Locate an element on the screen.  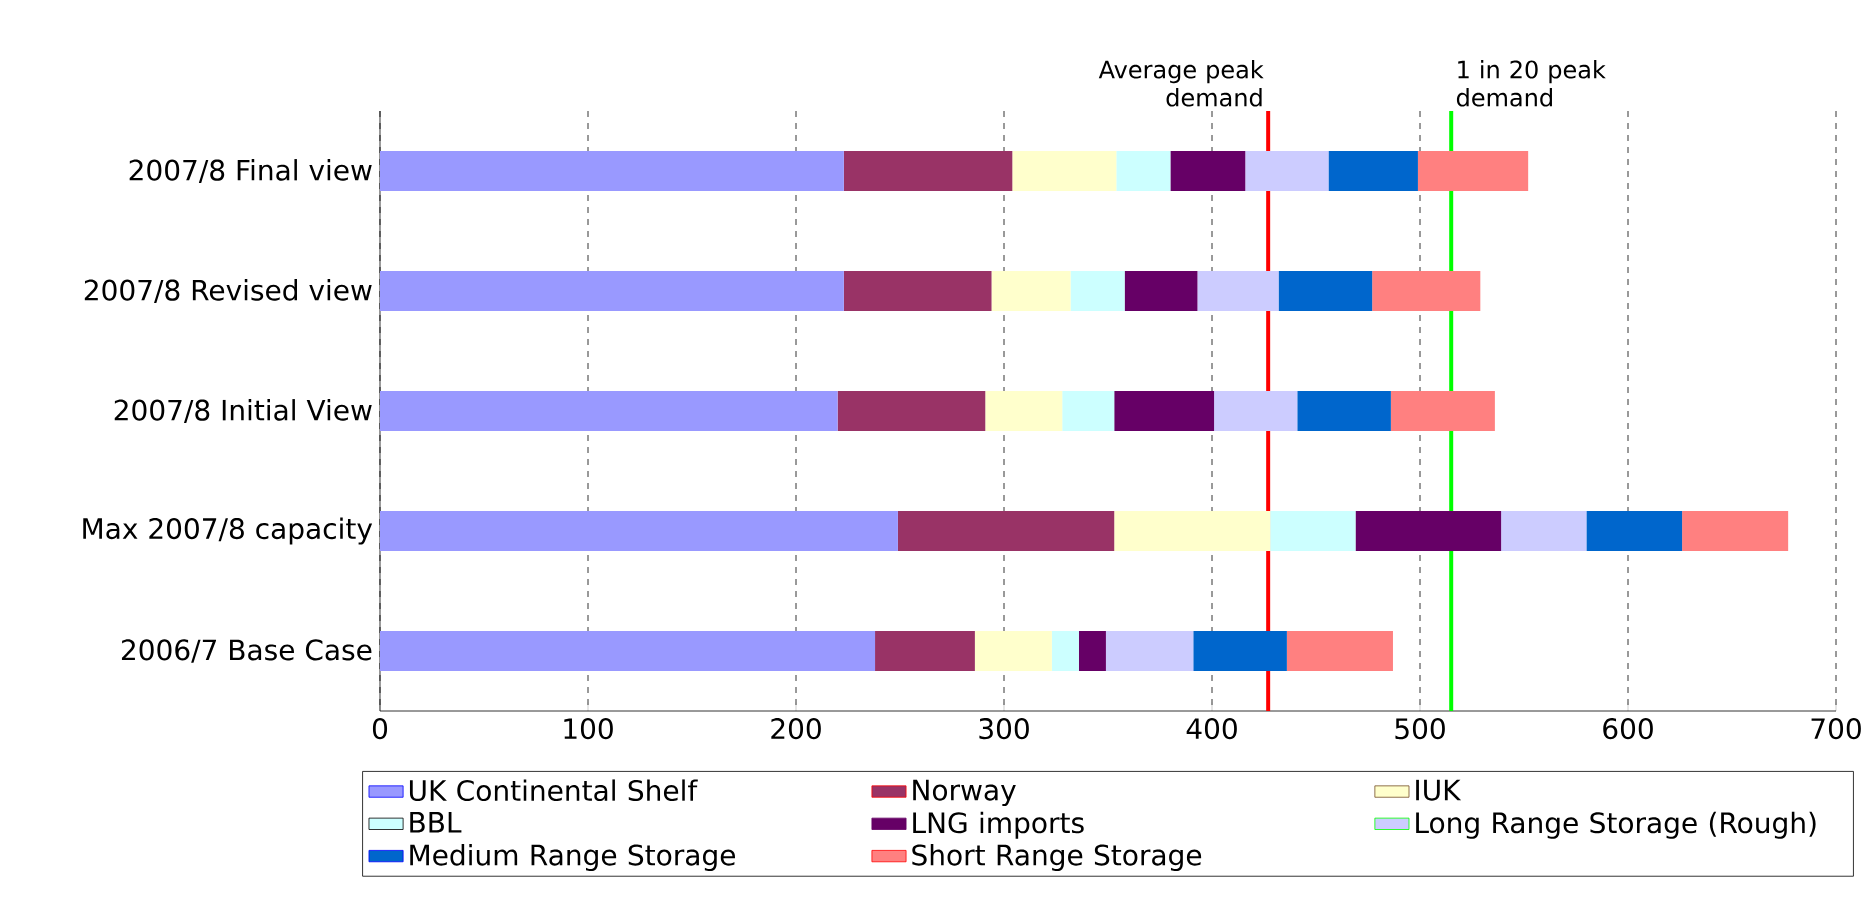
y-tick-label: 2007/8 Revised view is located at coordinates (228, 291).